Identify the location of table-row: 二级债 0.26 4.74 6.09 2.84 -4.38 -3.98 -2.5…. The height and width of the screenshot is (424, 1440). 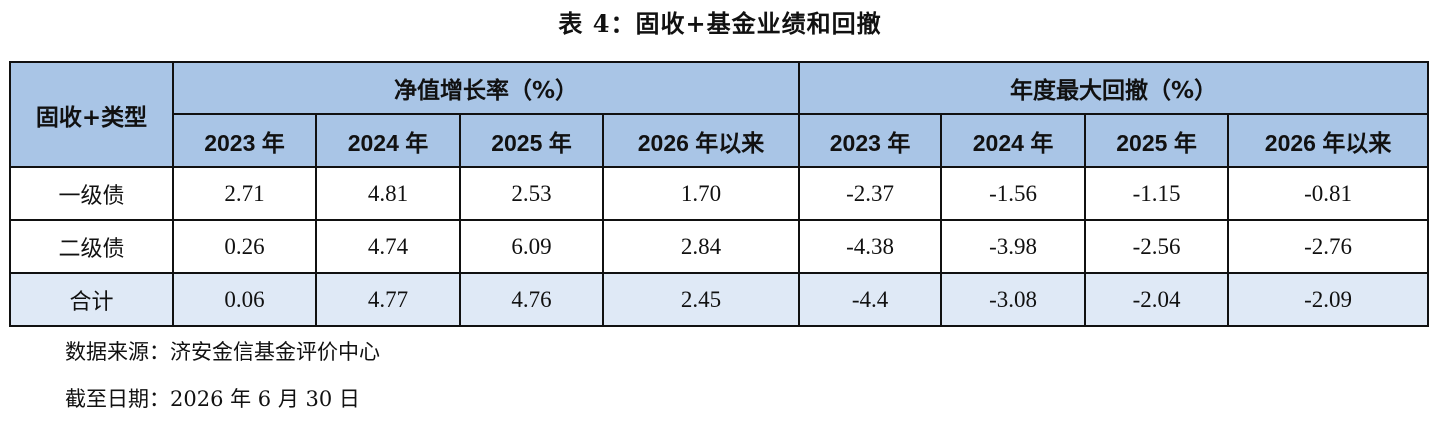
(719, 246).